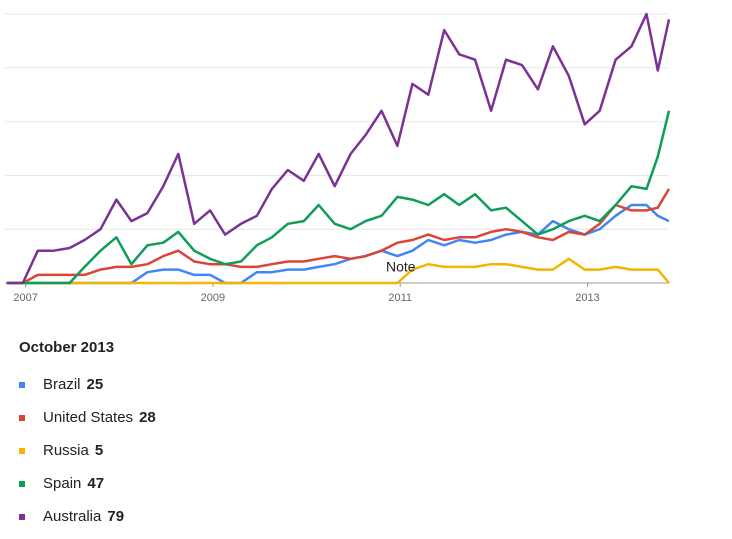 This screenshot has width=732, height=539. I want to click on x-tick-label: 2011, so click(400, 298).